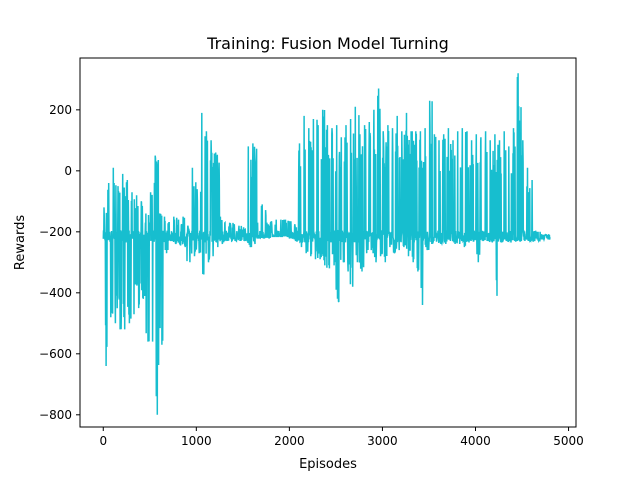 The width and height of the screenshot is (640, 480). Describe the element at coordinates (327, 43) in the screenshot. I see `chart-title: Training: Fusion Model Turning` at that location.